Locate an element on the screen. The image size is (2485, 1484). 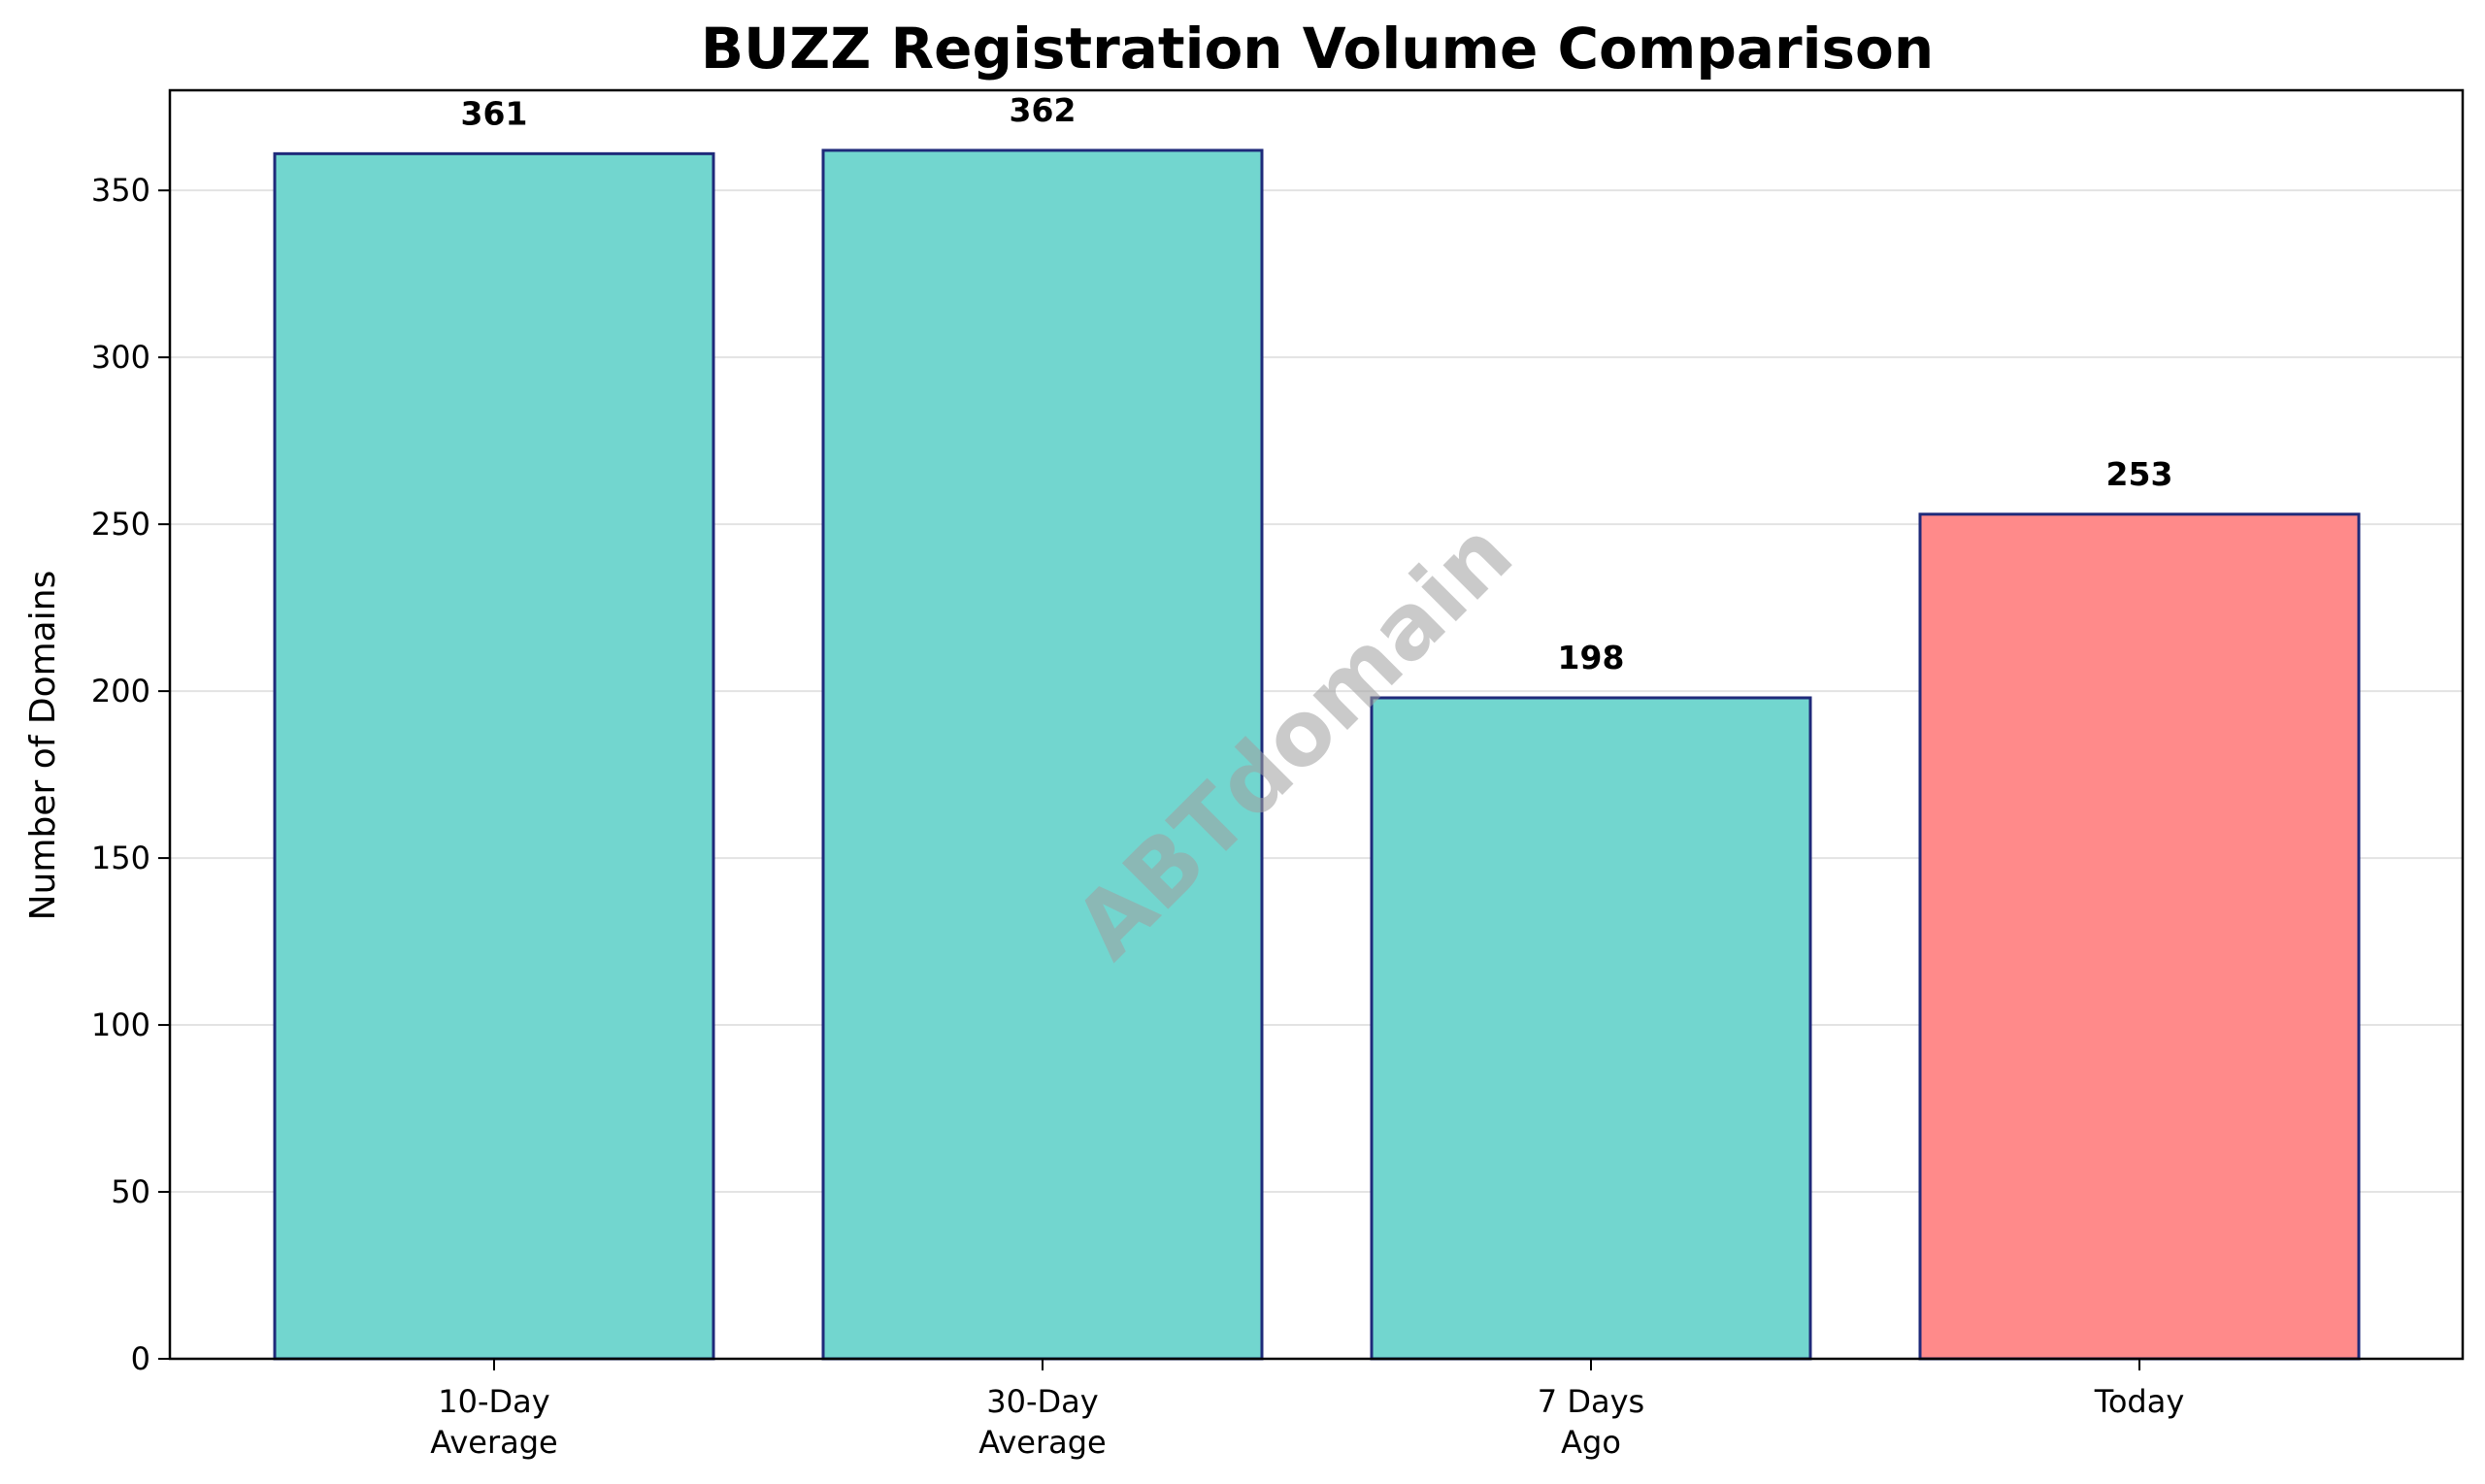
y-tick-label: 200 is located at coordinates (121, 691).